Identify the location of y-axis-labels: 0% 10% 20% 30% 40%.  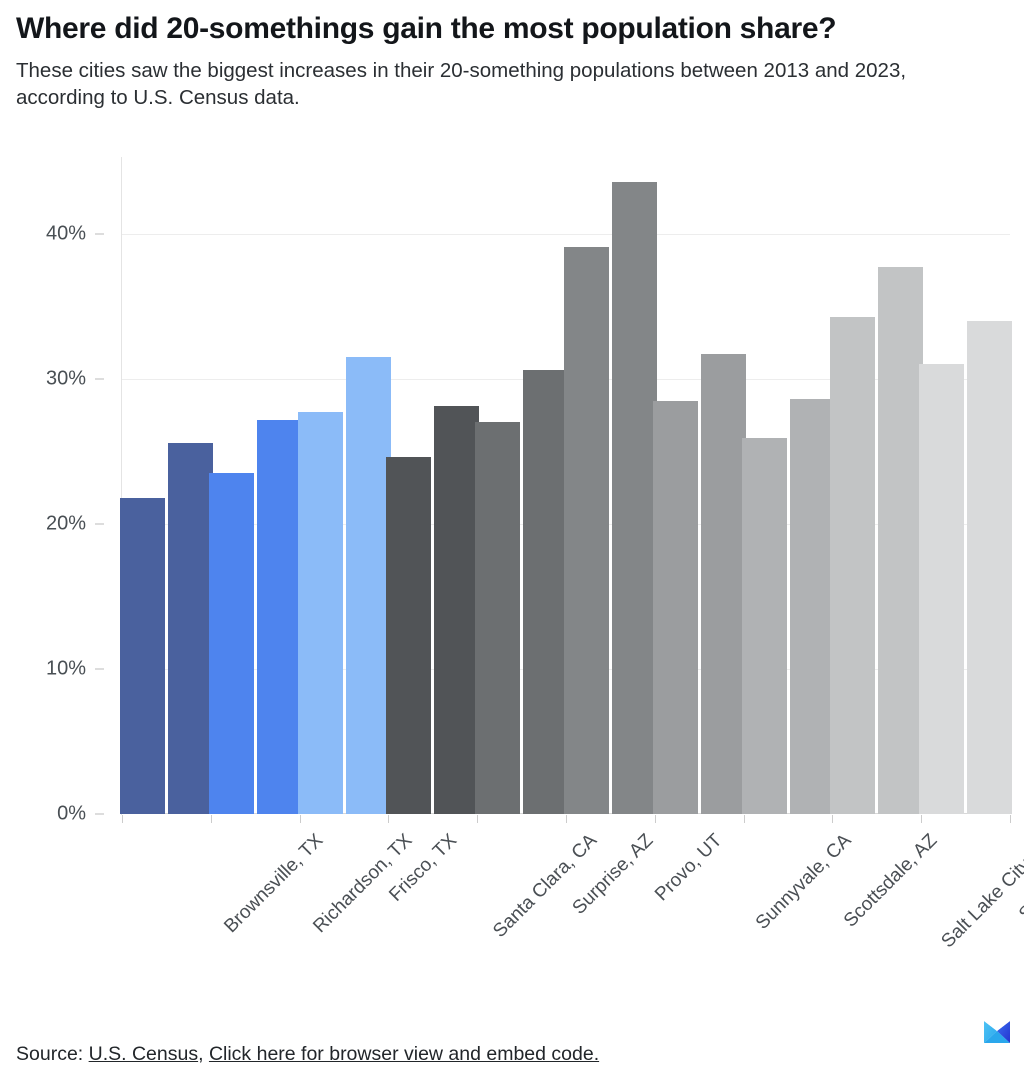
(52, 491).